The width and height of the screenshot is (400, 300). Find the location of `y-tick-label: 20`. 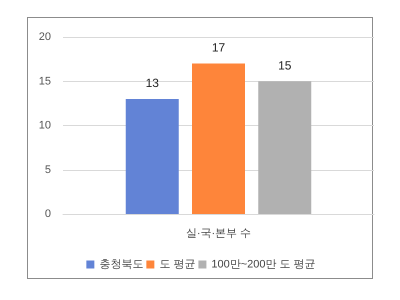

y-tick-label: 20 is located at coordinates (44, 37).